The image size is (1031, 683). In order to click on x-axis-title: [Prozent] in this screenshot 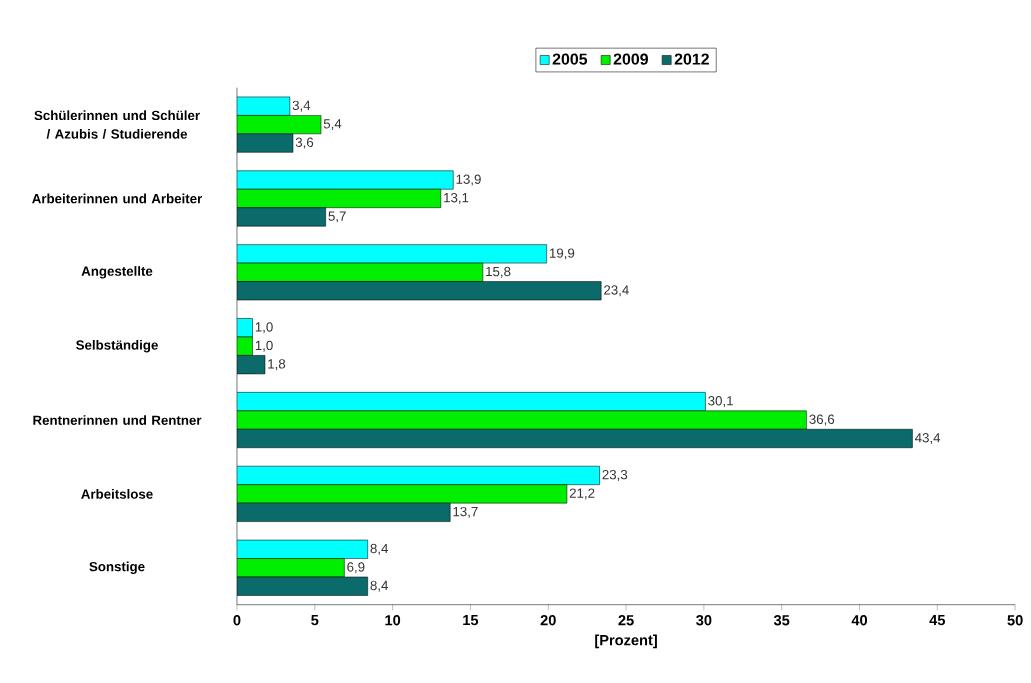, I will do `click(626, 641)`.